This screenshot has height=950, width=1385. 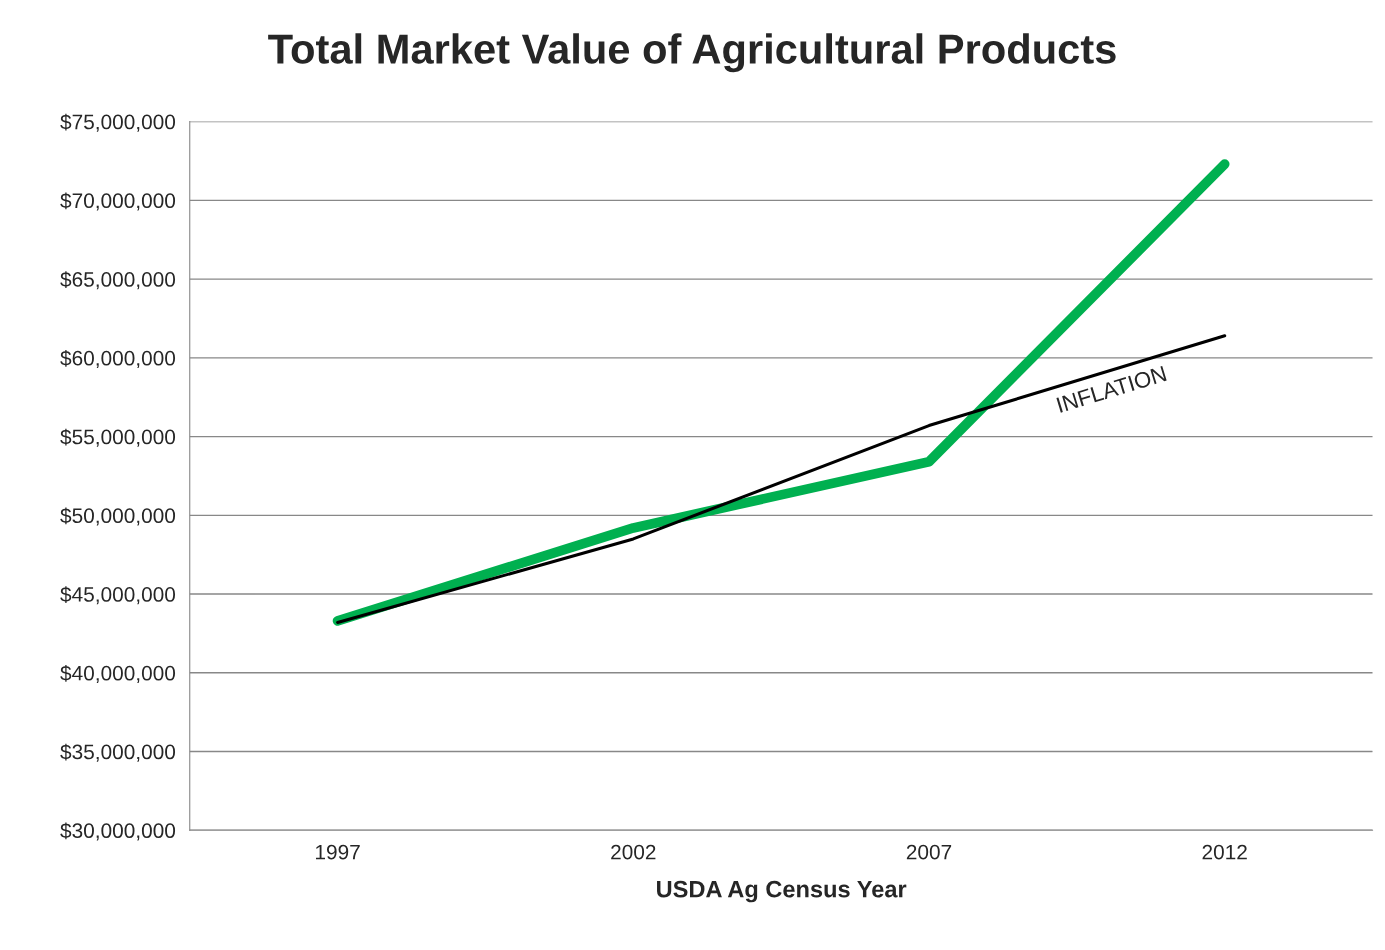 What do you see at coordinates (929, 852) in the screenshot?
I see `x-tick-label: 2007` at bounding box center [929, 852].